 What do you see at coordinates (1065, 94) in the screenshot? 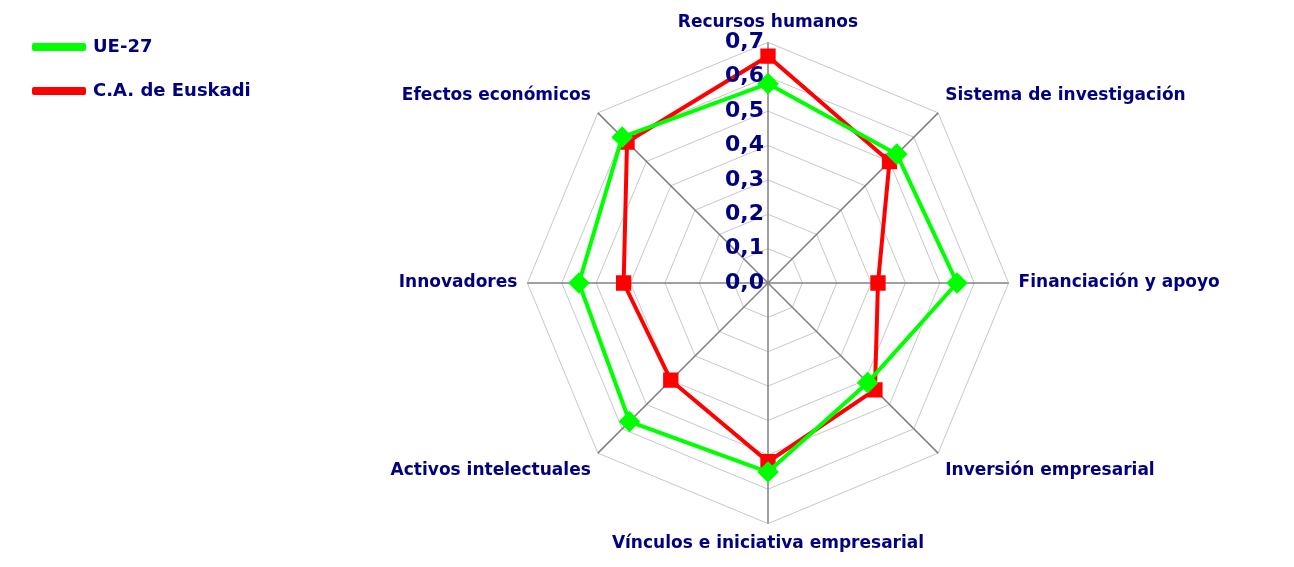
I see `spoke-label: Sistema de investigación` at bounding box center [1065, 94].